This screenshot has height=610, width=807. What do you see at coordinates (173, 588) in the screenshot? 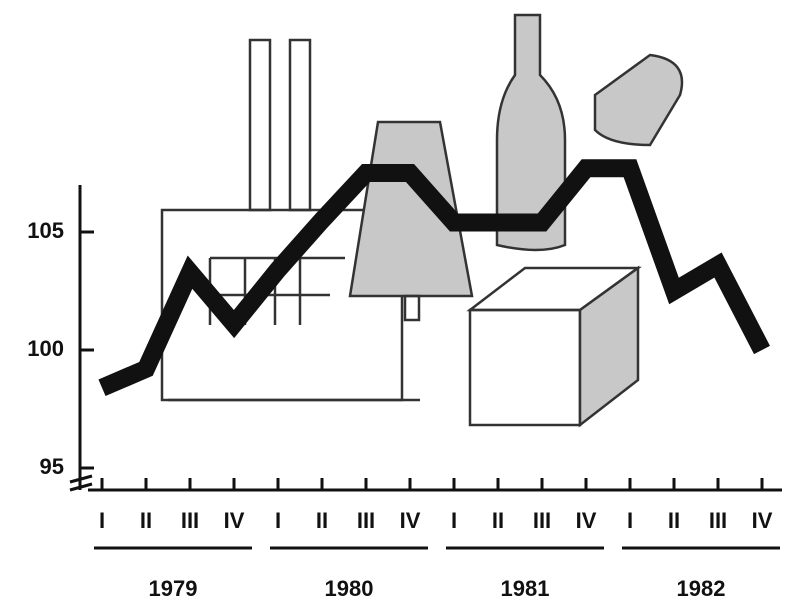
I see `year-label: 1979` at bounding box center [173, 588].